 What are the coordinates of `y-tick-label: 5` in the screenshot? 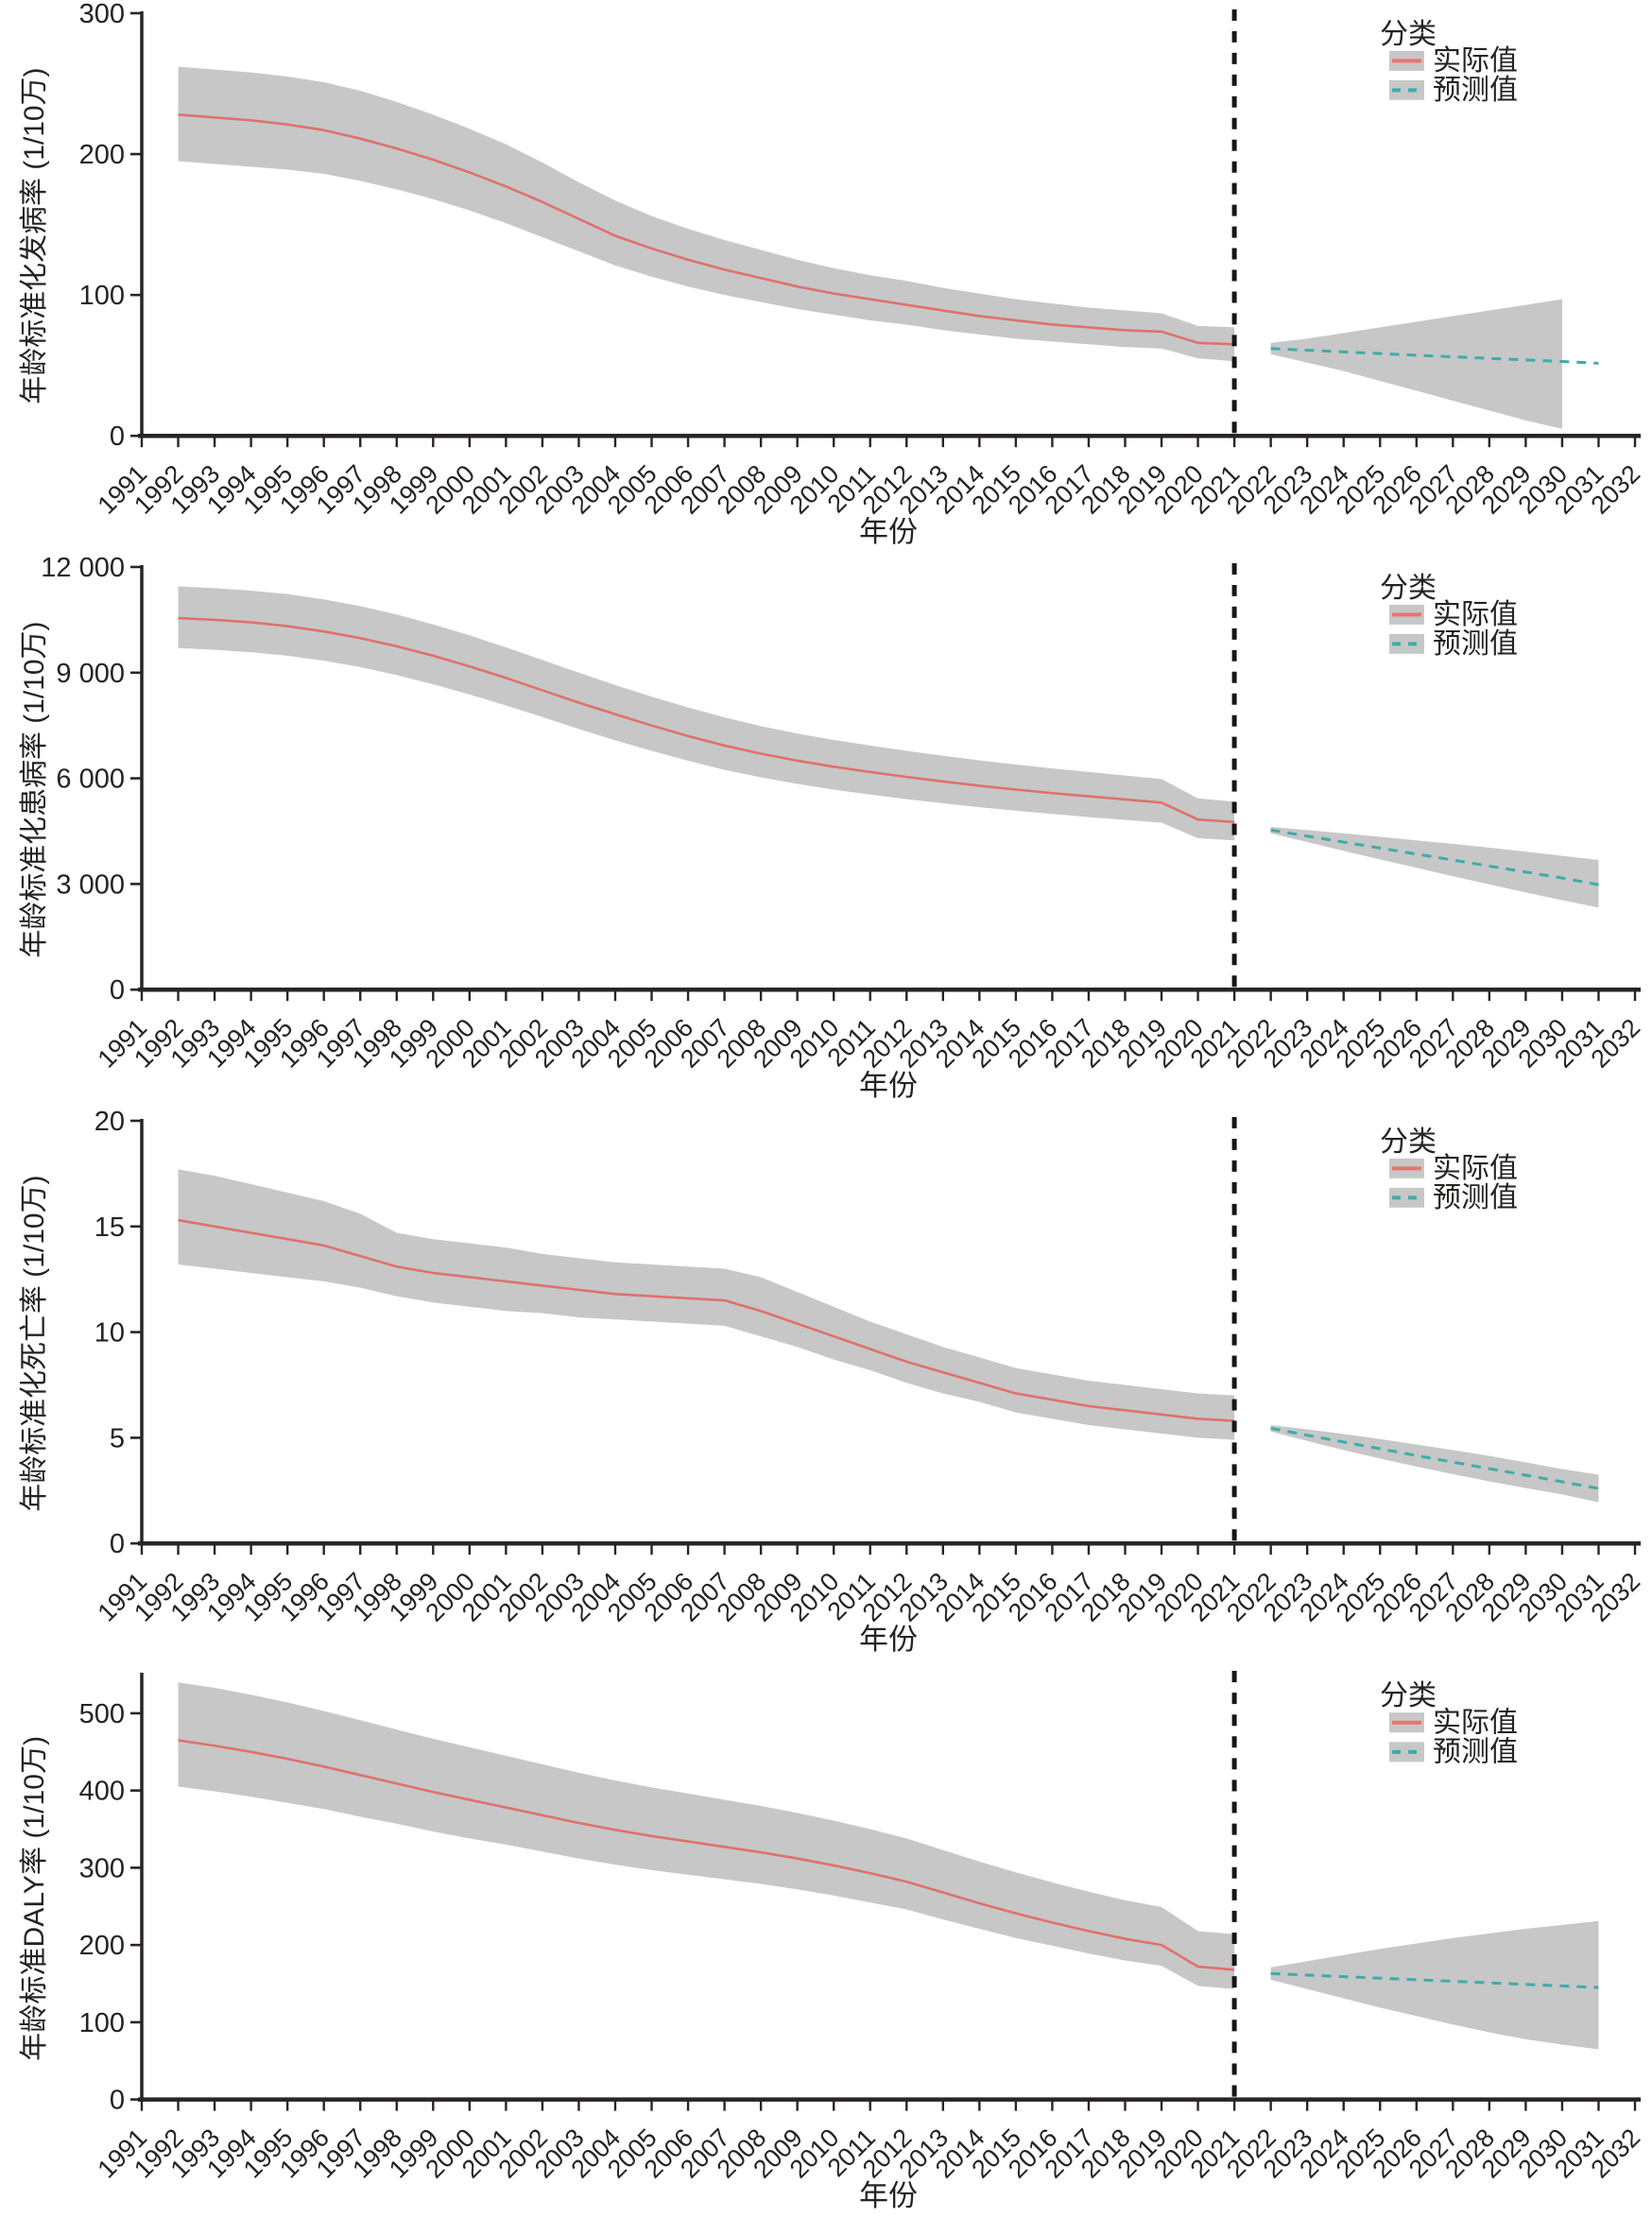 It's located at (117, 1438).